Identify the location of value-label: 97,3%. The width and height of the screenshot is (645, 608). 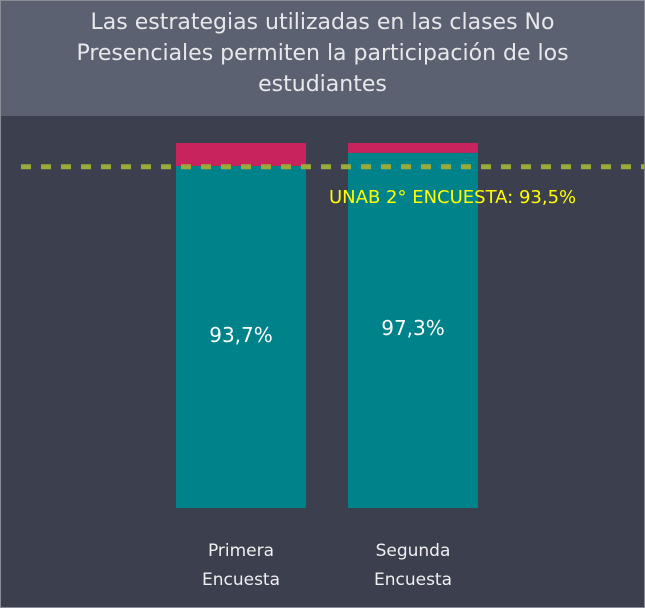
(413, 328).